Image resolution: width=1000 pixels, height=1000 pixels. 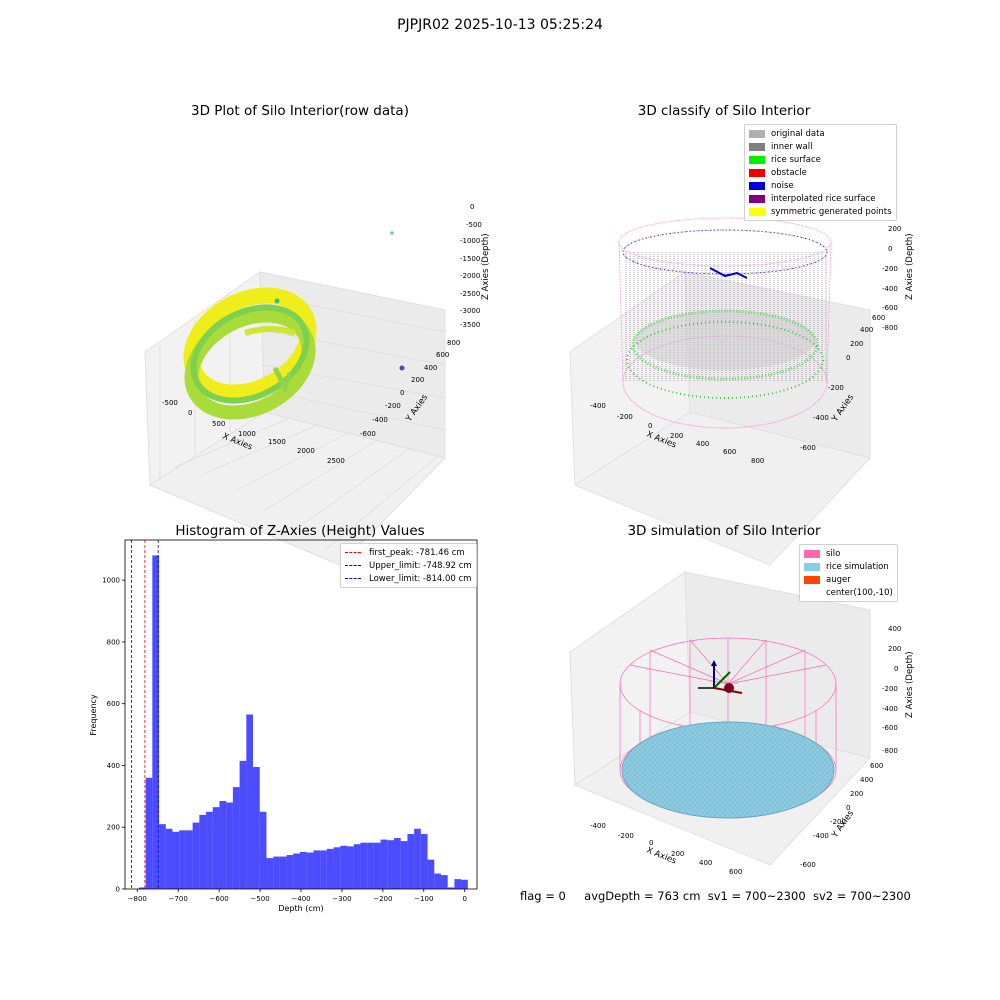 I want to click on legend-item: auger, so click(x=848, y=579).